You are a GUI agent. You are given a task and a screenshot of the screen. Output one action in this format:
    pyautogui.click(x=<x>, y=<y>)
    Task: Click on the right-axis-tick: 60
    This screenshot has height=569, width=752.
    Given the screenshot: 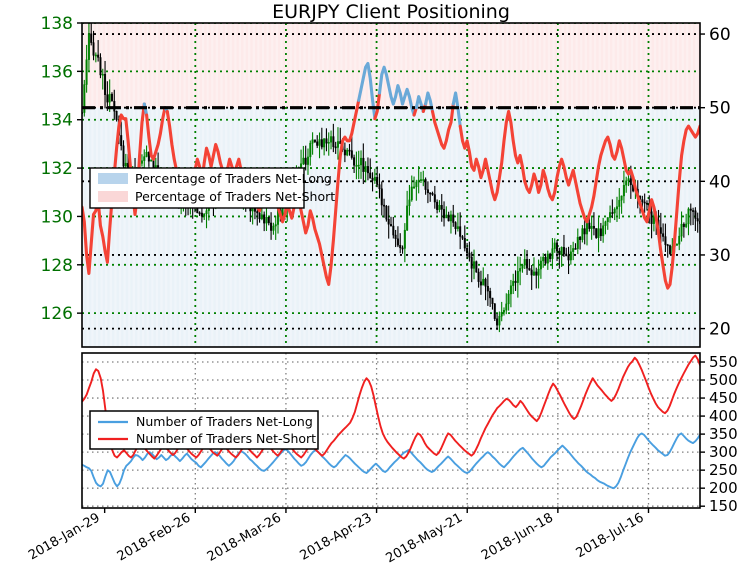 What is the action you would take?
    pyautogui.click(x=720, y=35)
    